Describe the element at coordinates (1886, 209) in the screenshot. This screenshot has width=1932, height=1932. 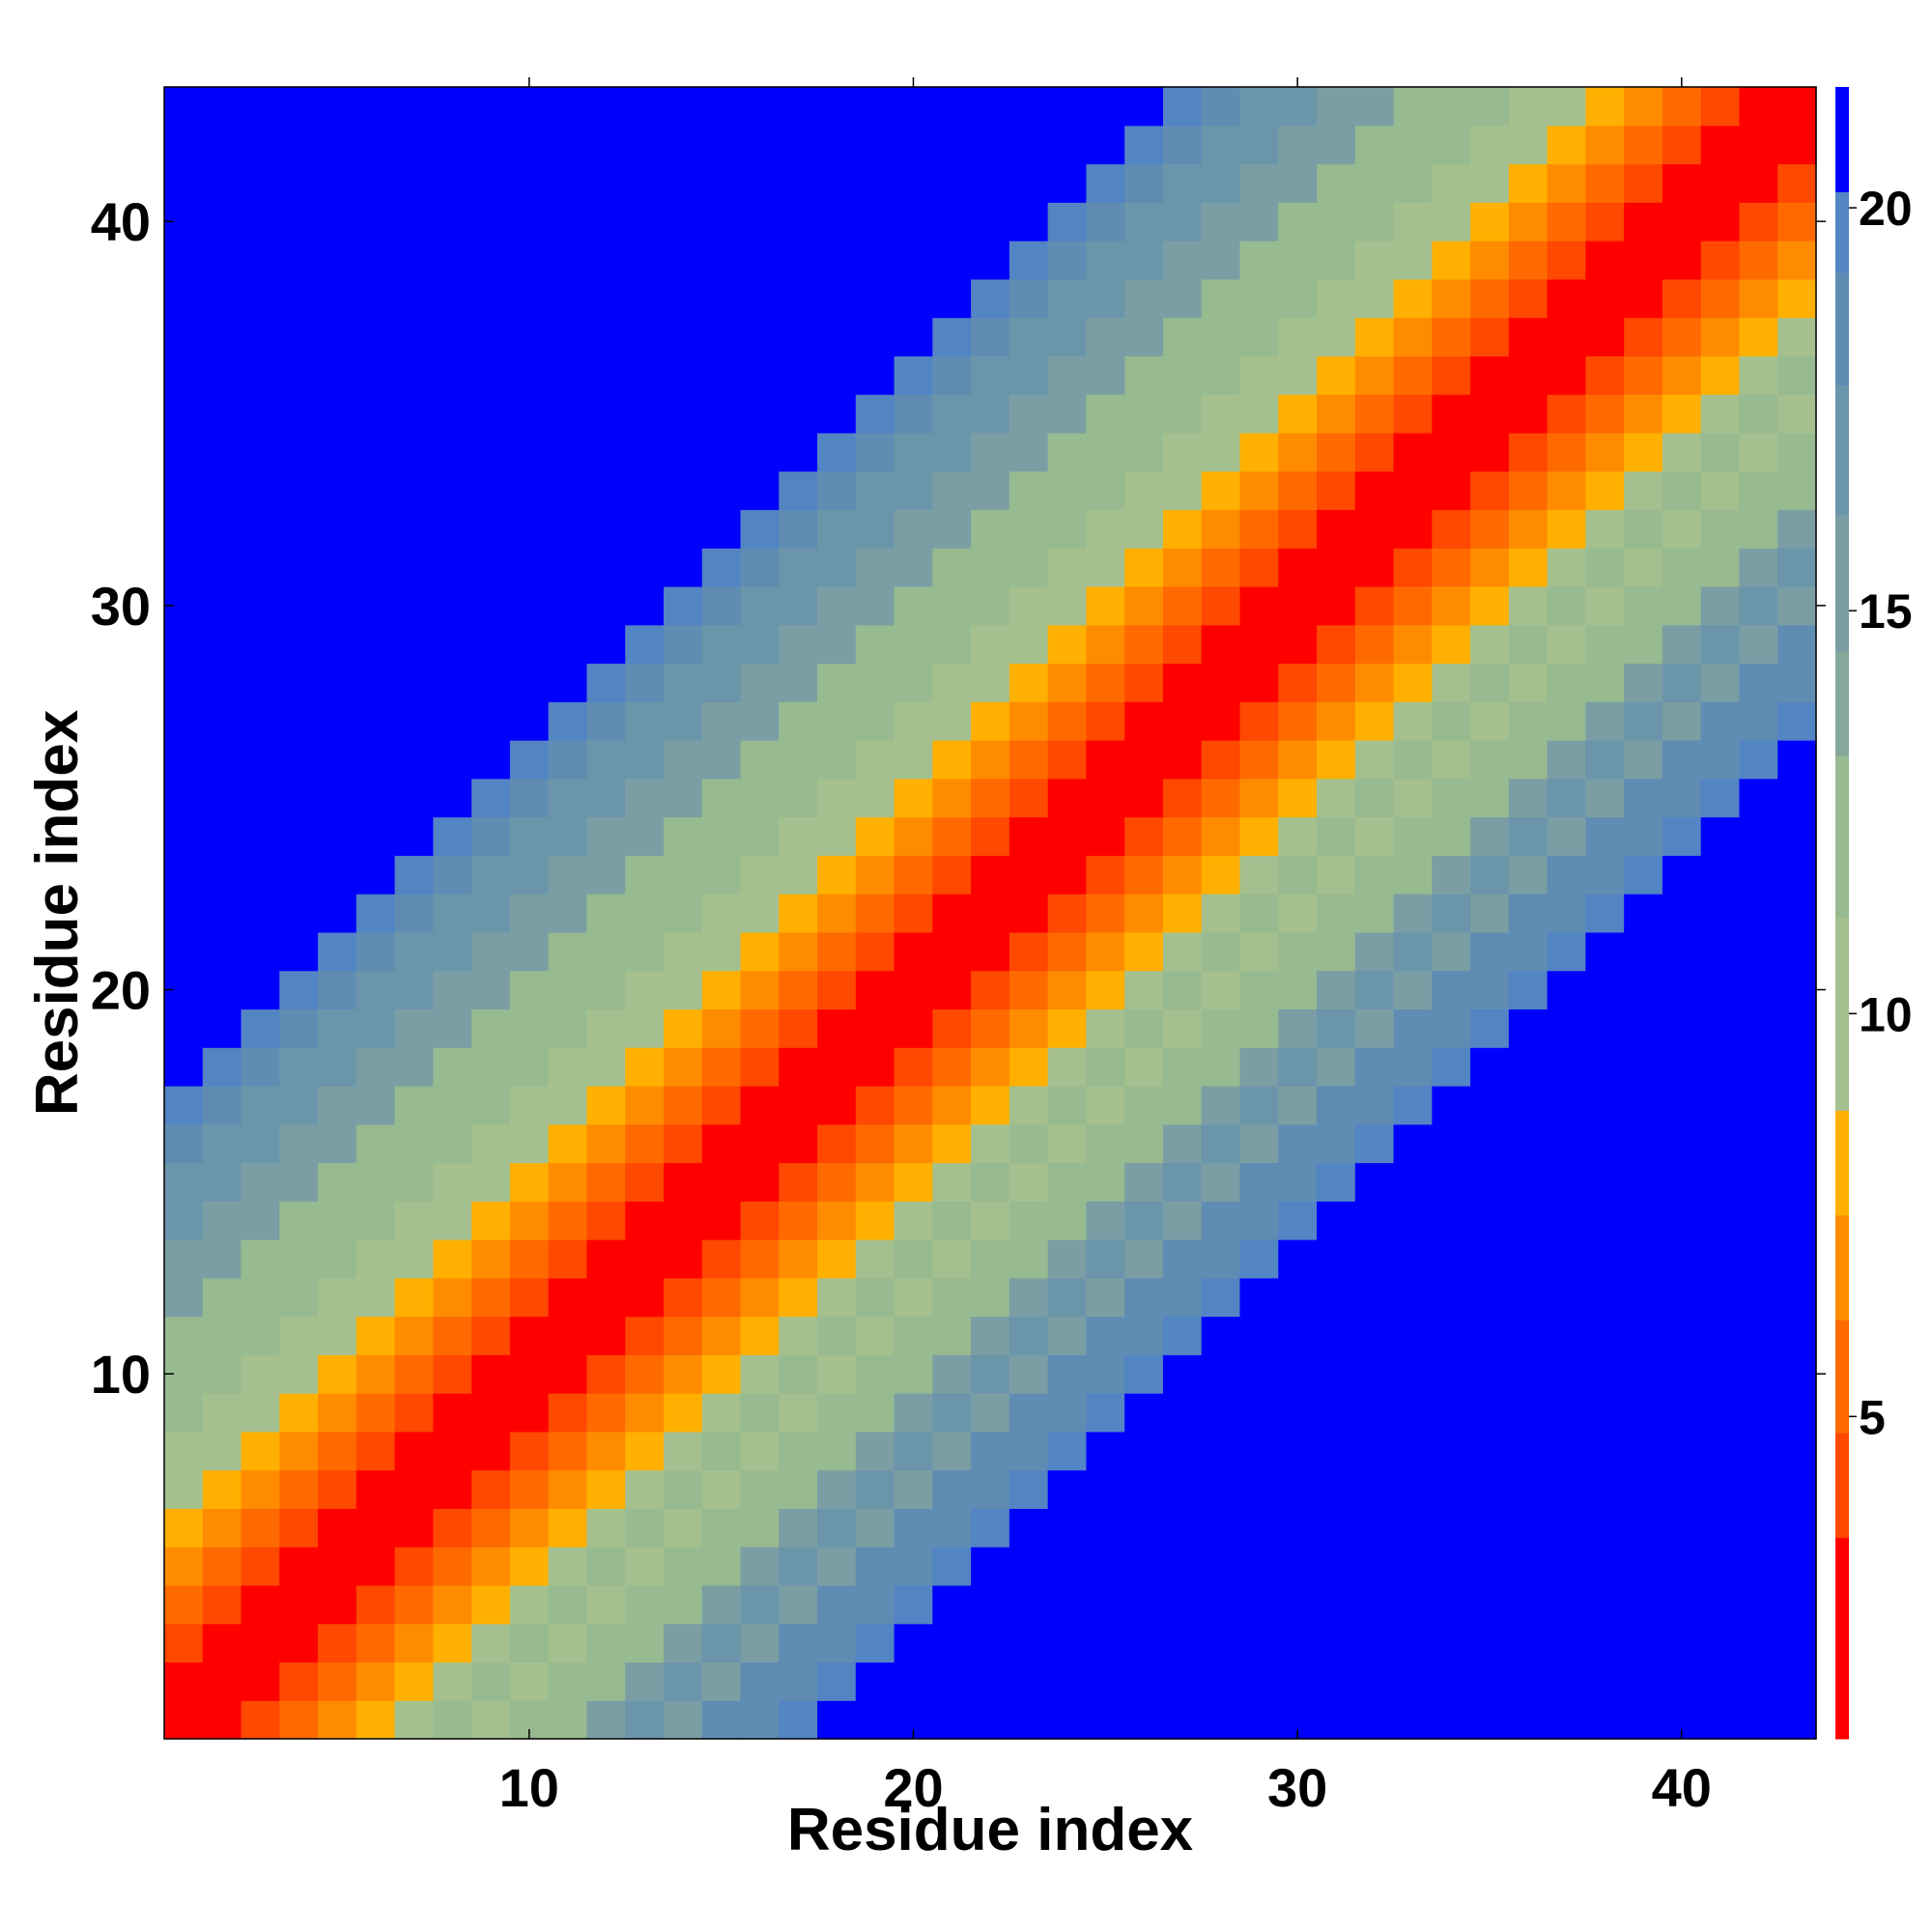
I see `colorbar-tick-label: 20` at that location.